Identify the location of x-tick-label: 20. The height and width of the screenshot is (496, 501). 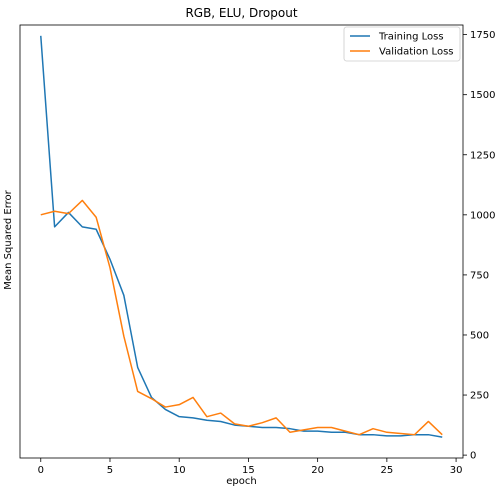
(317, 470).